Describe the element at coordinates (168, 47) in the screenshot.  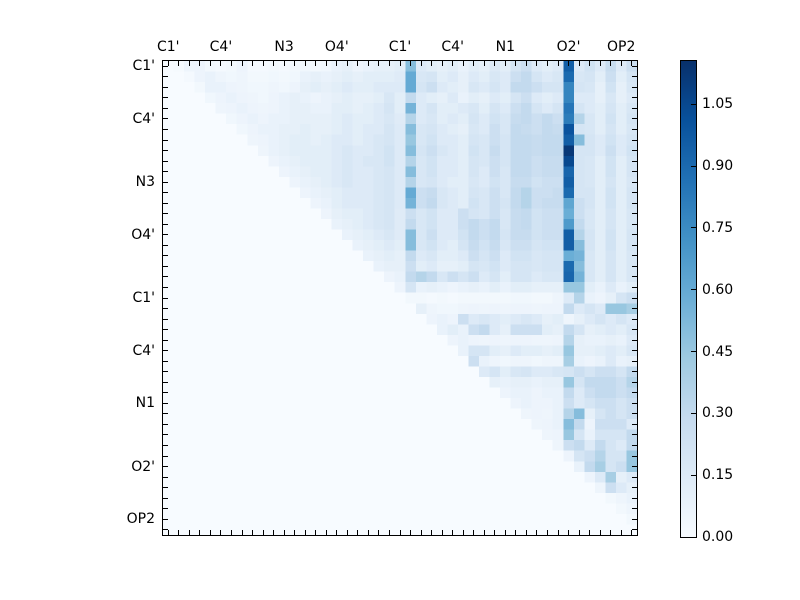
I see `x-tick-label: C1'` at that location.